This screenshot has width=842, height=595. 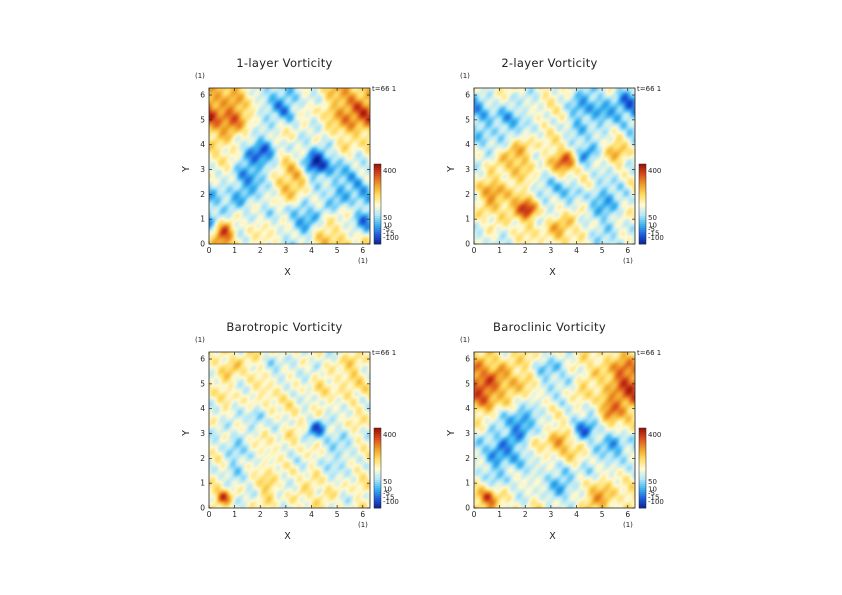 What do you see at coordinates (451, 169) in the screenshot?
I see `y-axis-label: Y` at bounding box center [451, 169].